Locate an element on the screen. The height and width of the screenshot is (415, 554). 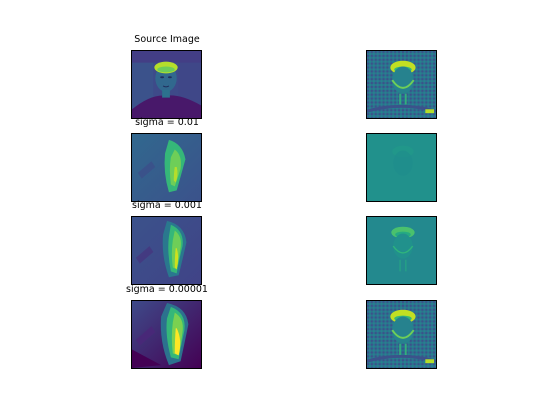
row-3-right-image-svg is located at coordinates (401, 250).